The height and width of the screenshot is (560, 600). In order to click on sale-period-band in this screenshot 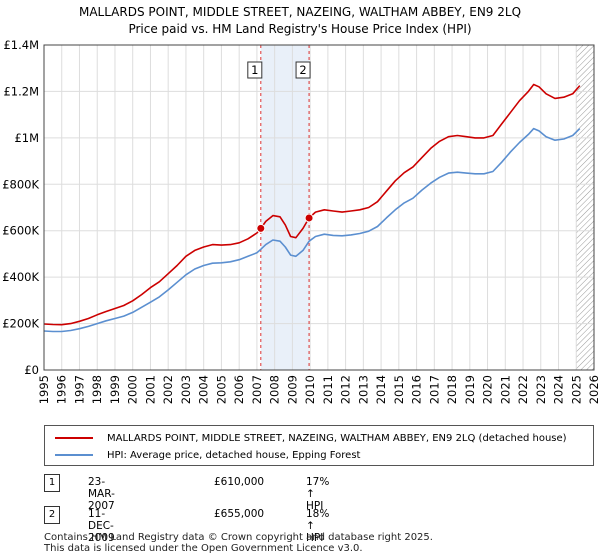, I will do `click(285, 207)`.